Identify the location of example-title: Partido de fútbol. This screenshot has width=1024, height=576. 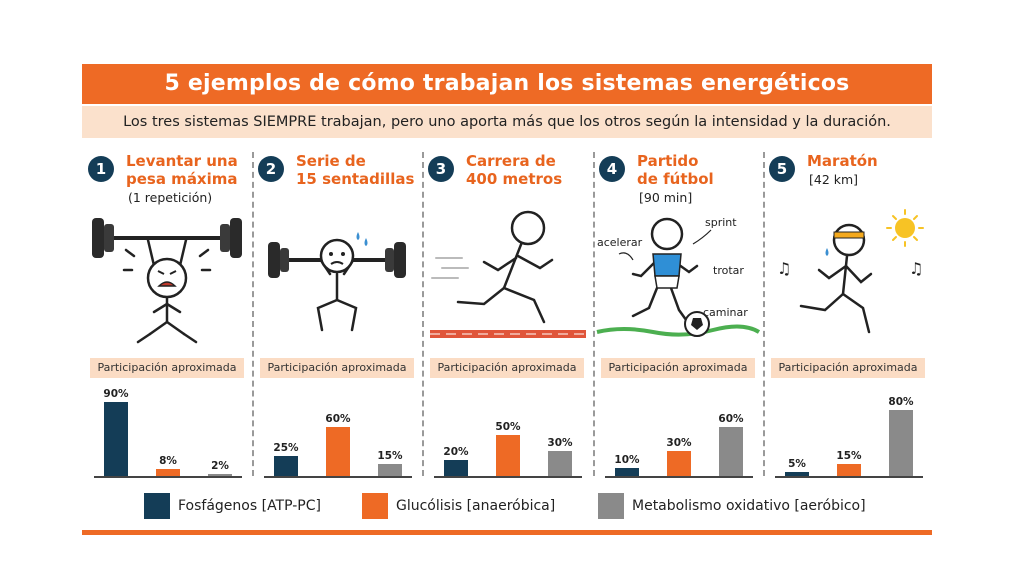
(699, 170).